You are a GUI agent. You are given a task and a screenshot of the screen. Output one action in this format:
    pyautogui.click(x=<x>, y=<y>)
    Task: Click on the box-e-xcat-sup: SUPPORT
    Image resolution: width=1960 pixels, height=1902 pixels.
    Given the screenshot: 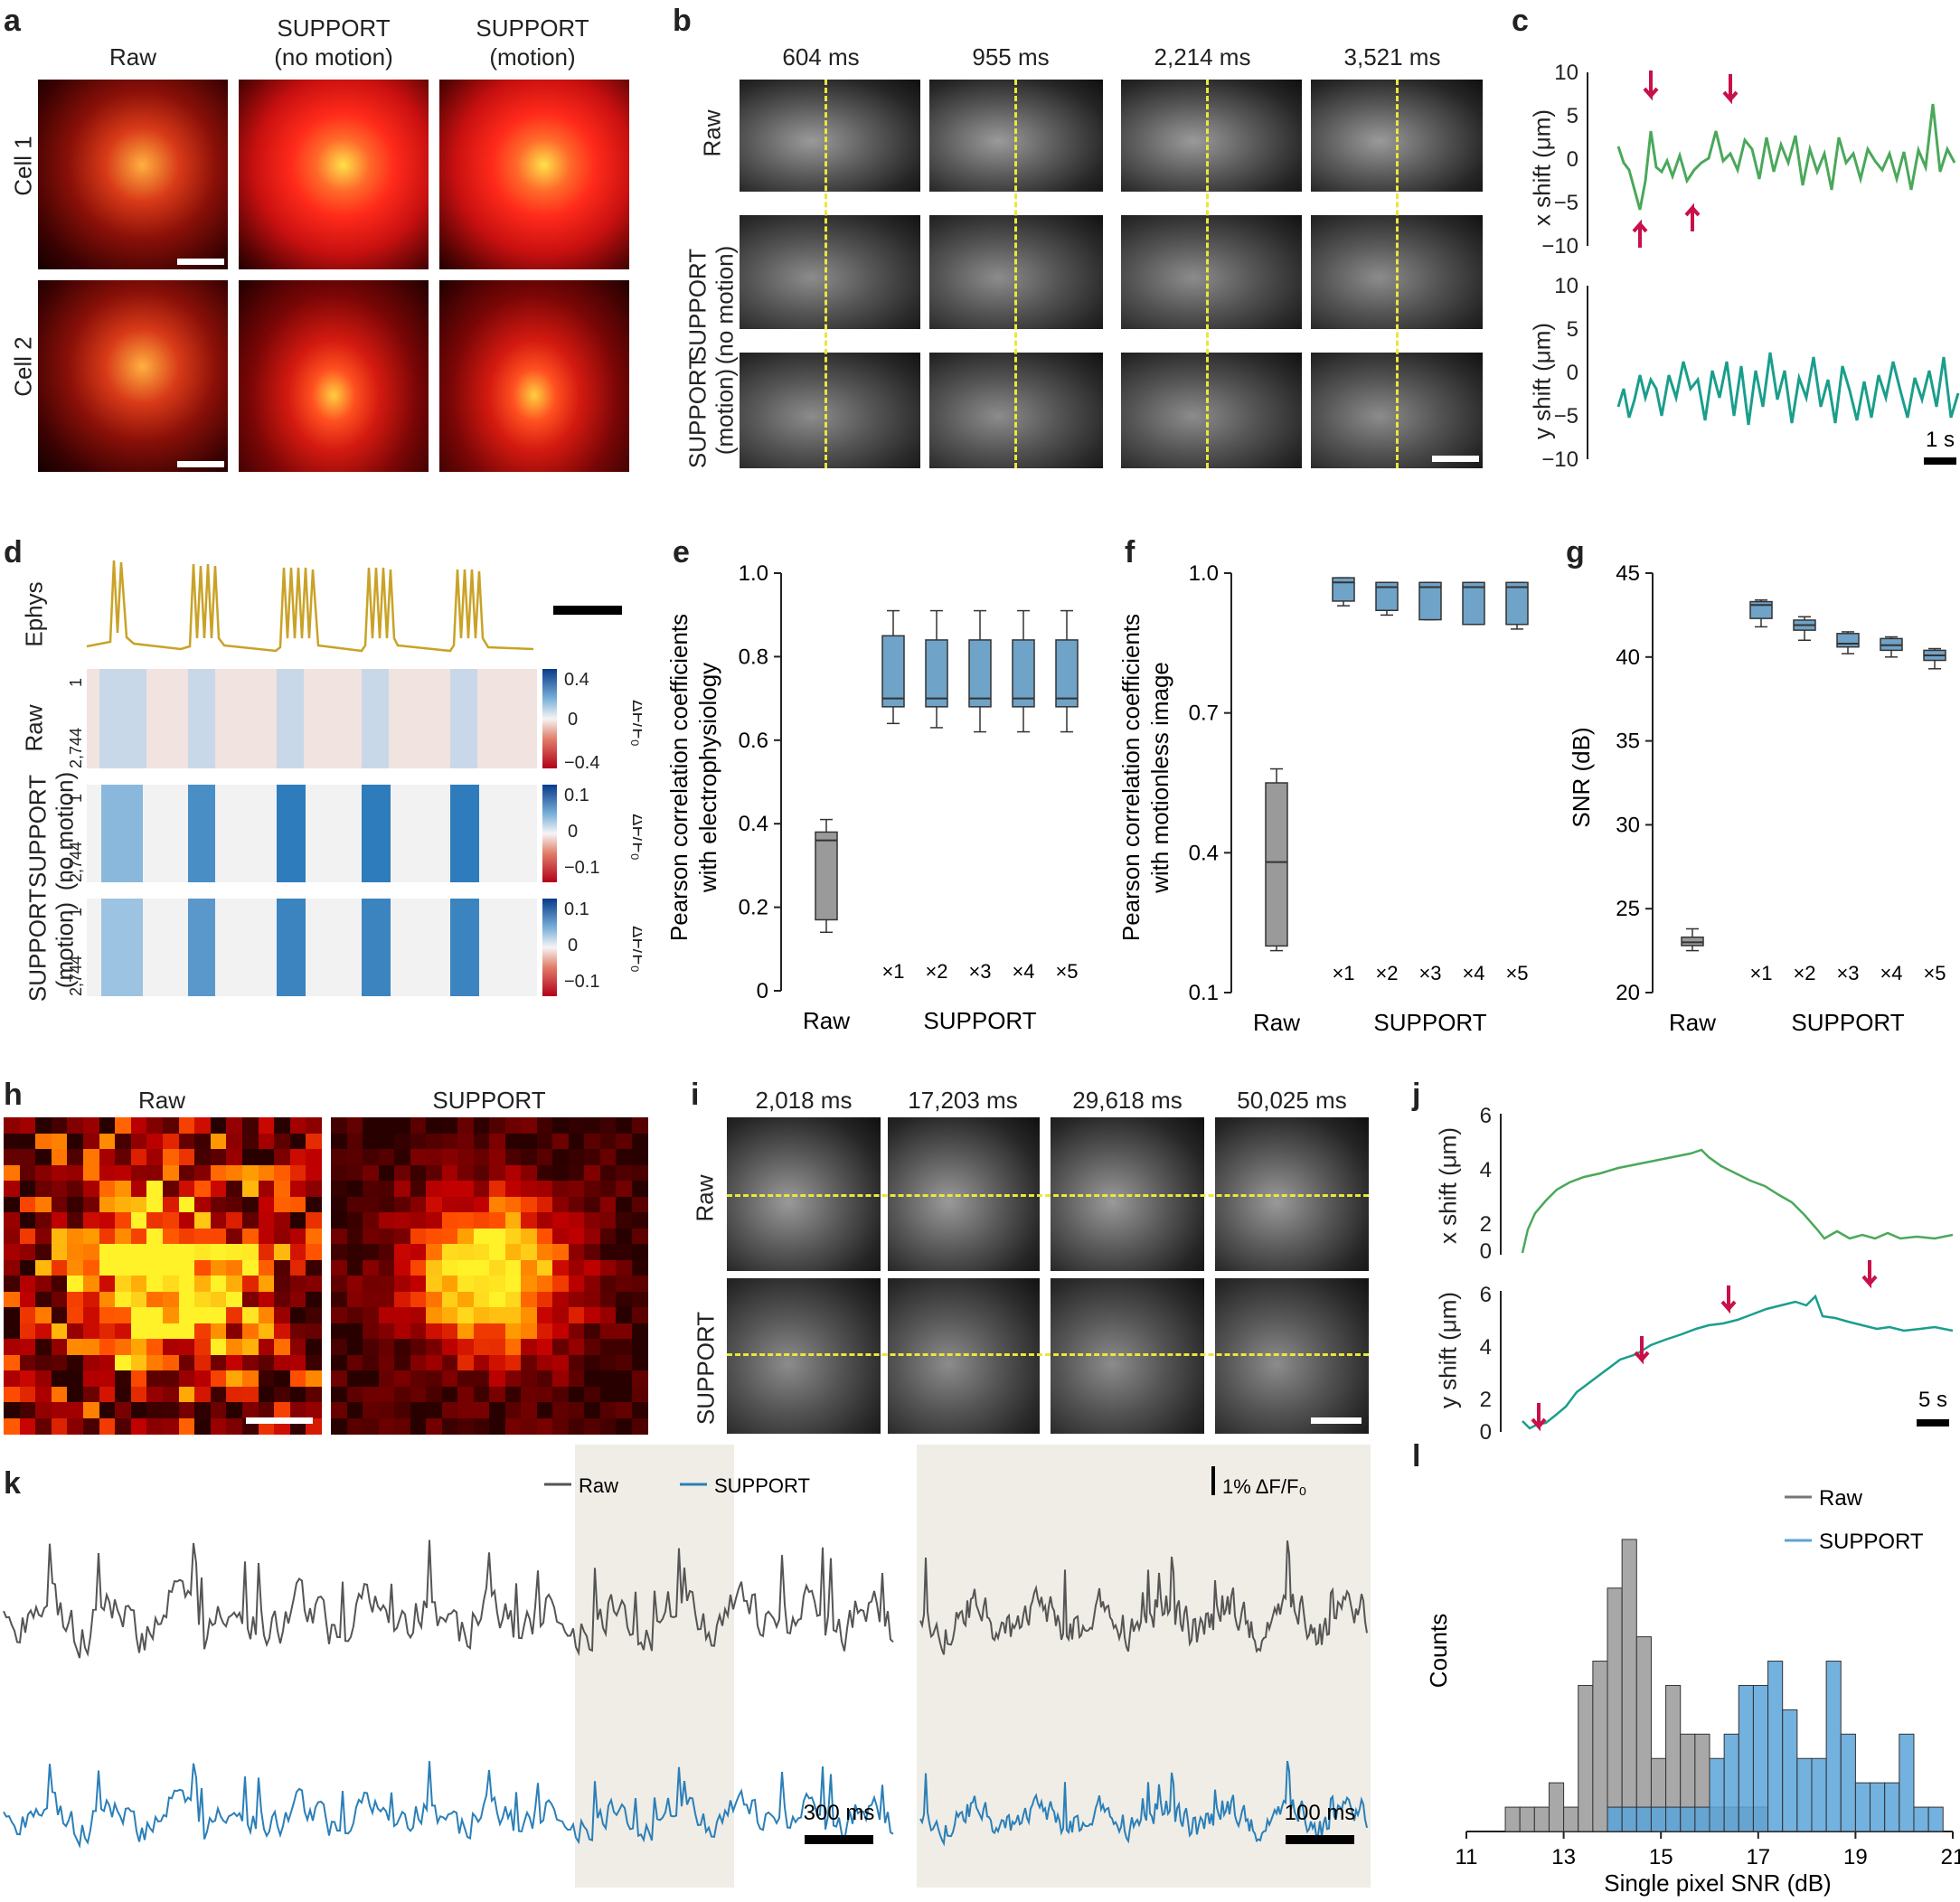 What is the action you would take?
    pyautogui.click(x=979, y=1021)
    